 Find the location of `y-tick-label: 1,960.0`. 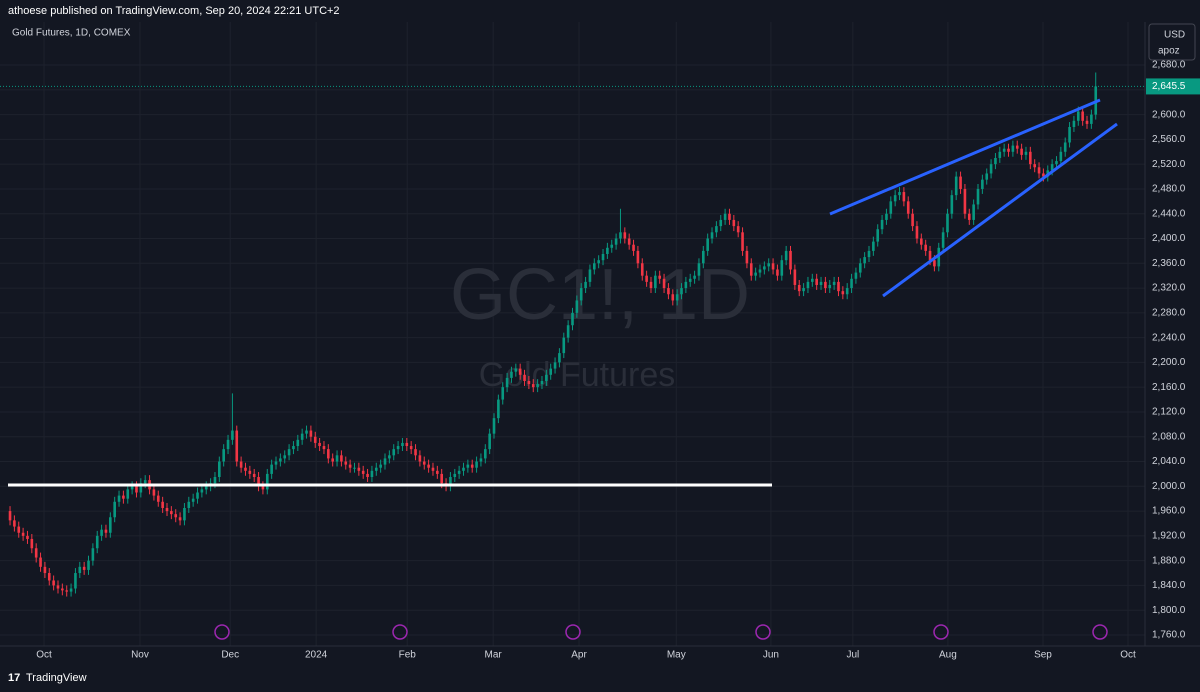

y-tick-label: 1,960.0 is located at coordinates (1169, 511).